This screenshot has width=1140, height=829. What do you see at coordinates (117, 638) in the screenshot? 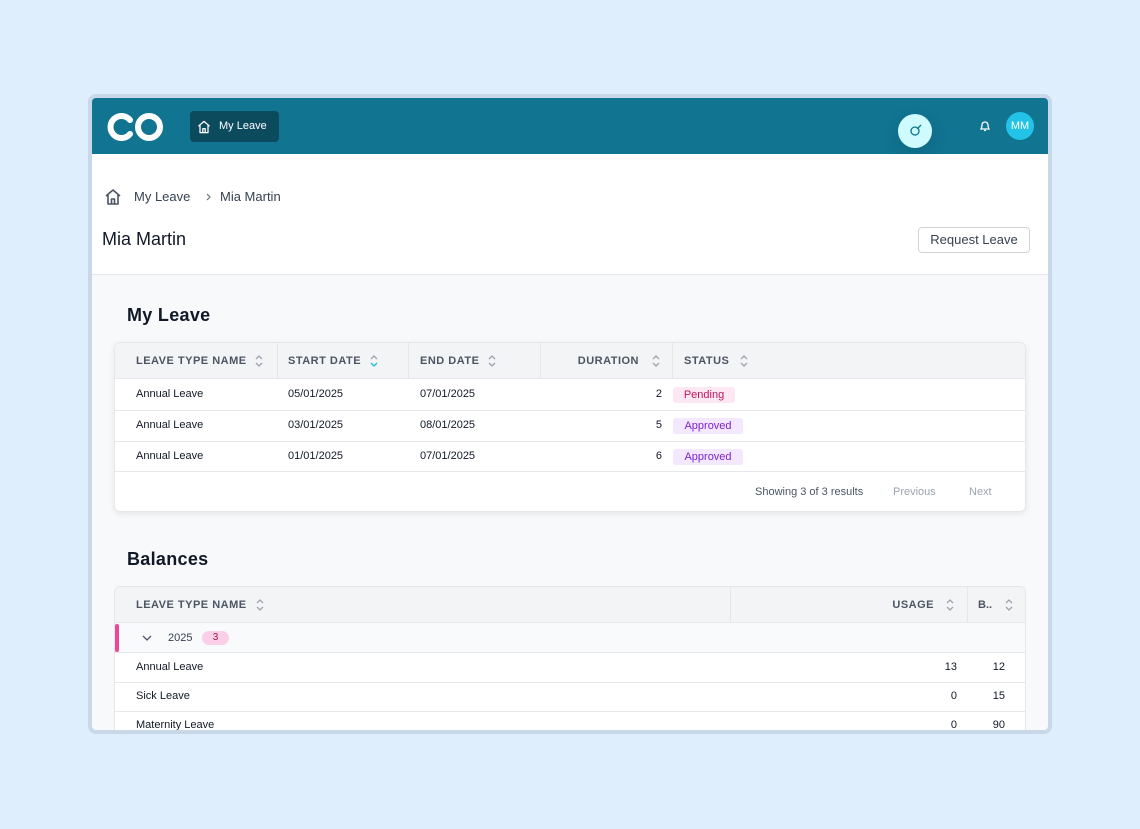
I see `group-indicator` at bounding box center [117, 638].